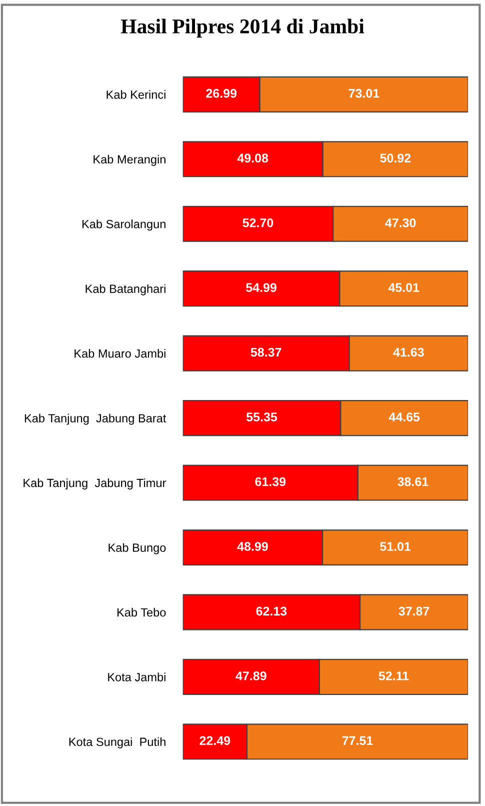 Image resolution: width=485 pixels, height=806 pixels. Describe the element at coordinates (271, 611) in the screenshot. I see `data-label: 62.13` at that location.